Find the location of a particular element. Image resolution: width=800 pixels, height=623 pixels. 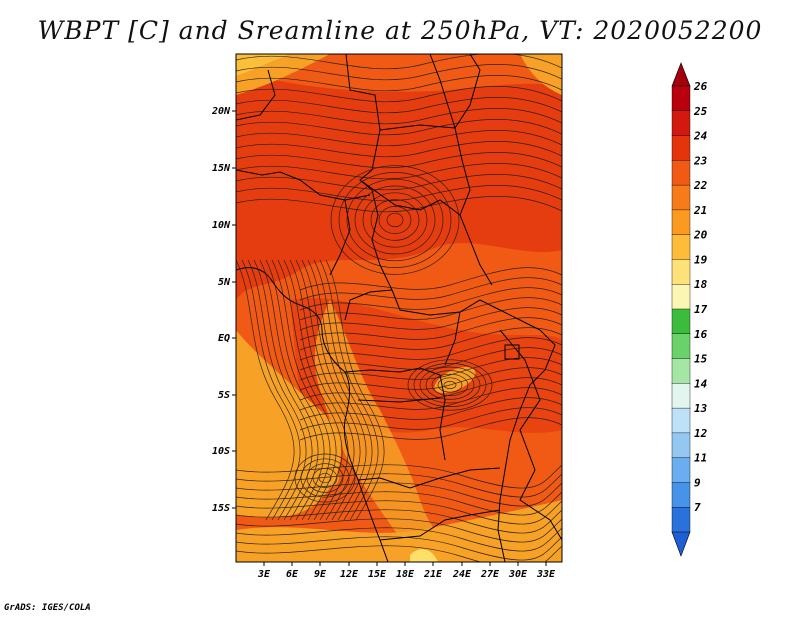

lat-label: 15S is located at coordinates (221, 508).